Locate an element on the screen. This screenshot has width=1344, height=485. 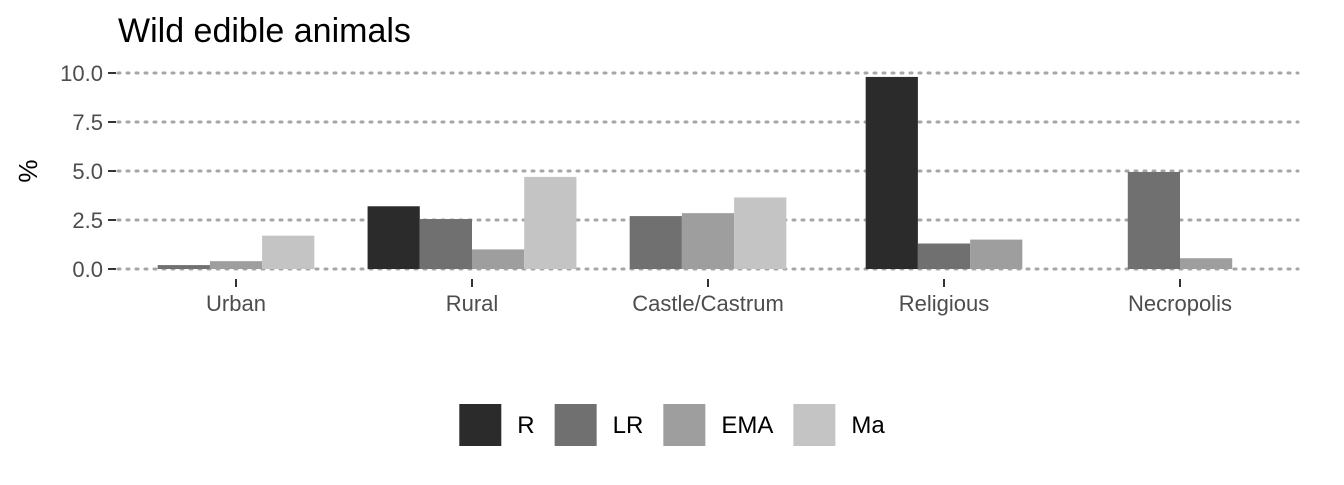
bar-ema-castle-castrum is located at coordinates (708, 241).